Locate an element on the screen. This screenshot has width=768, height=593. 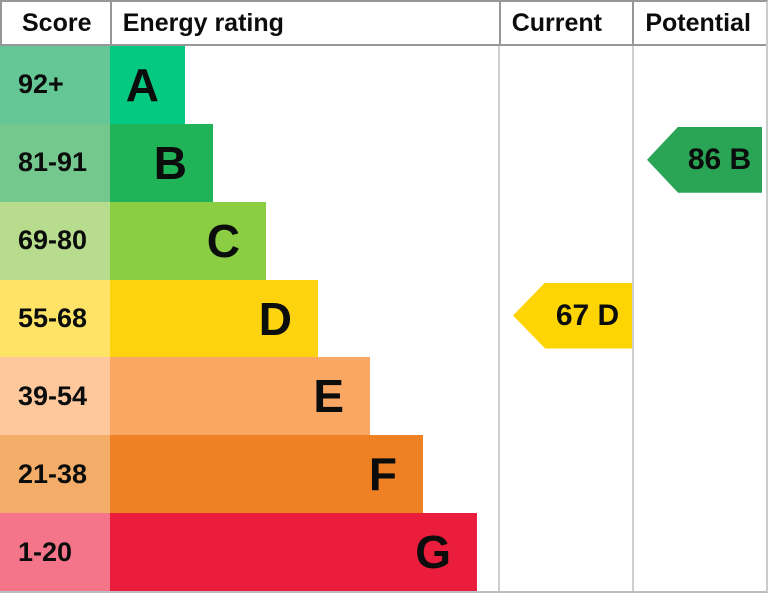
potential-rating-label: 86 B is located at coordinates (719, 159).